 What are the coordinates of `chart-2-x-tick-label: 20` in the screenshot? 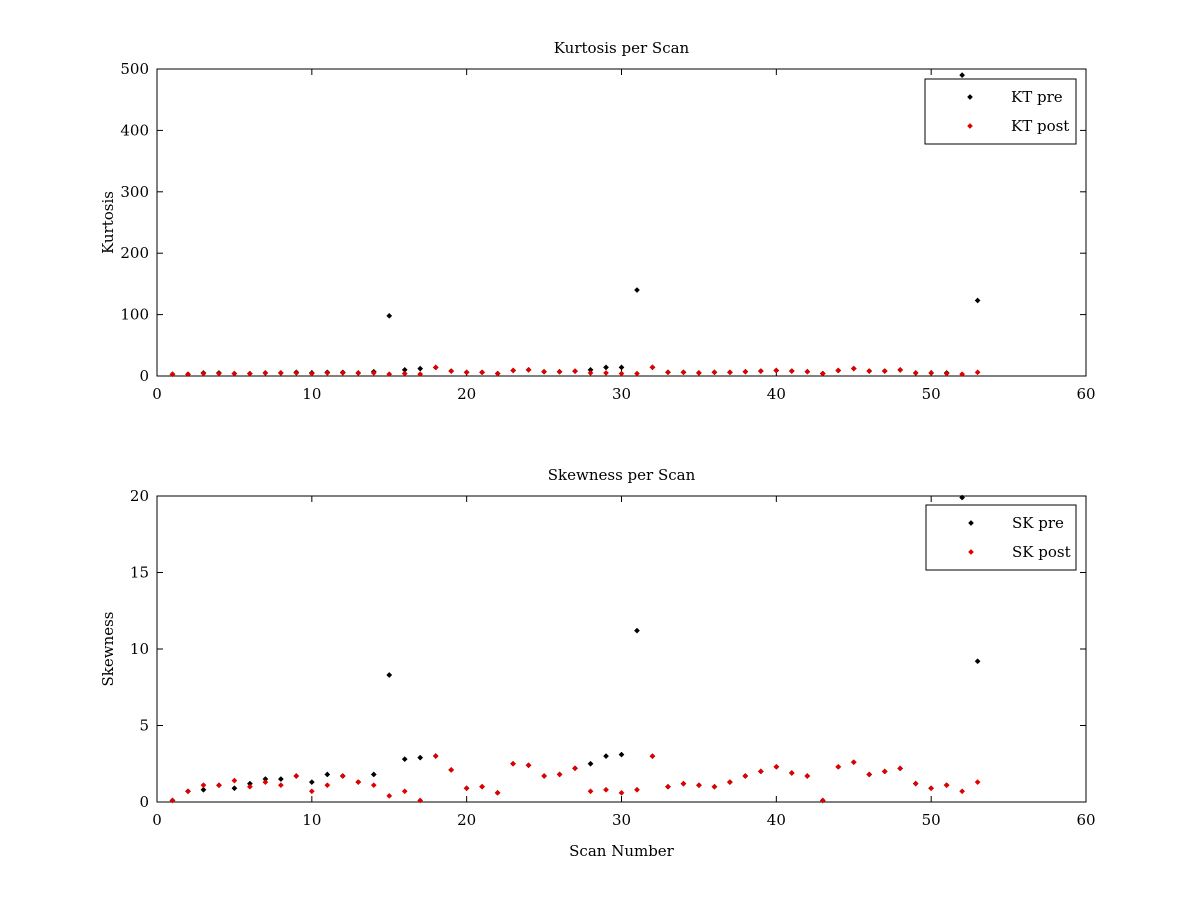 It's located at (466, 820).